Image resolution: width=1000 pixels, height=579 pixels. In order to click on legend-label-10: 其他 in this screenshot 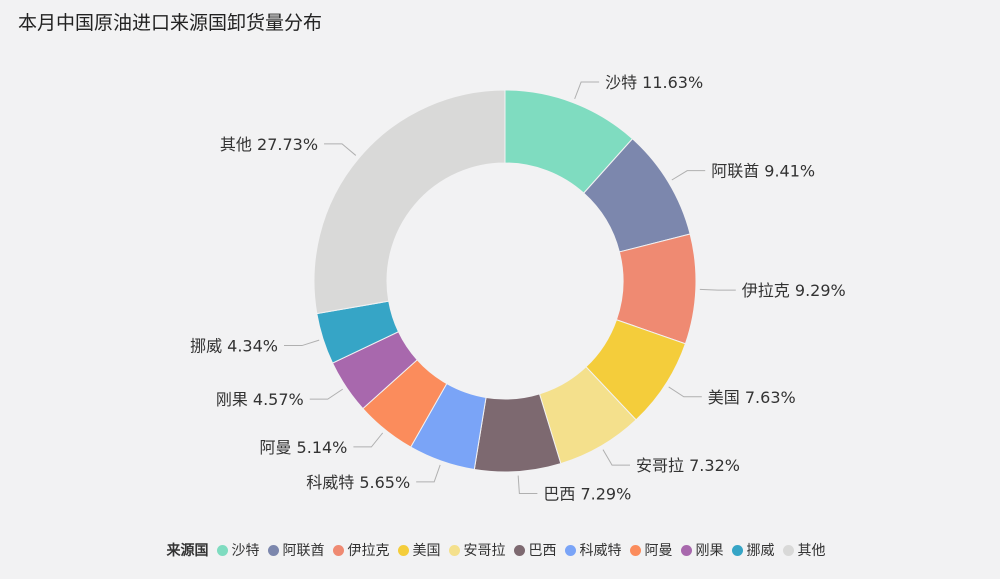, I will do `click(811, 551)`.